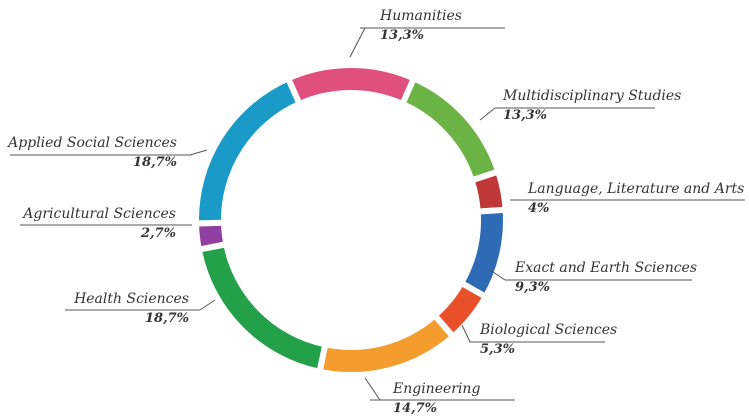  I want to click on segment-label: Biological Sciences, so click(548, 330).